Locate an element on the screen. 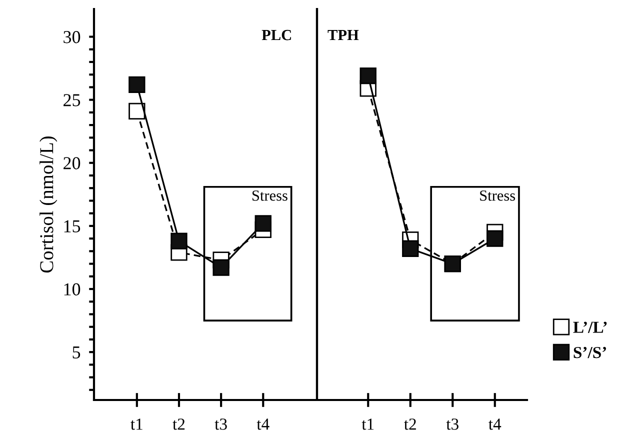  text: PLC is located at coordinates (276, 35).